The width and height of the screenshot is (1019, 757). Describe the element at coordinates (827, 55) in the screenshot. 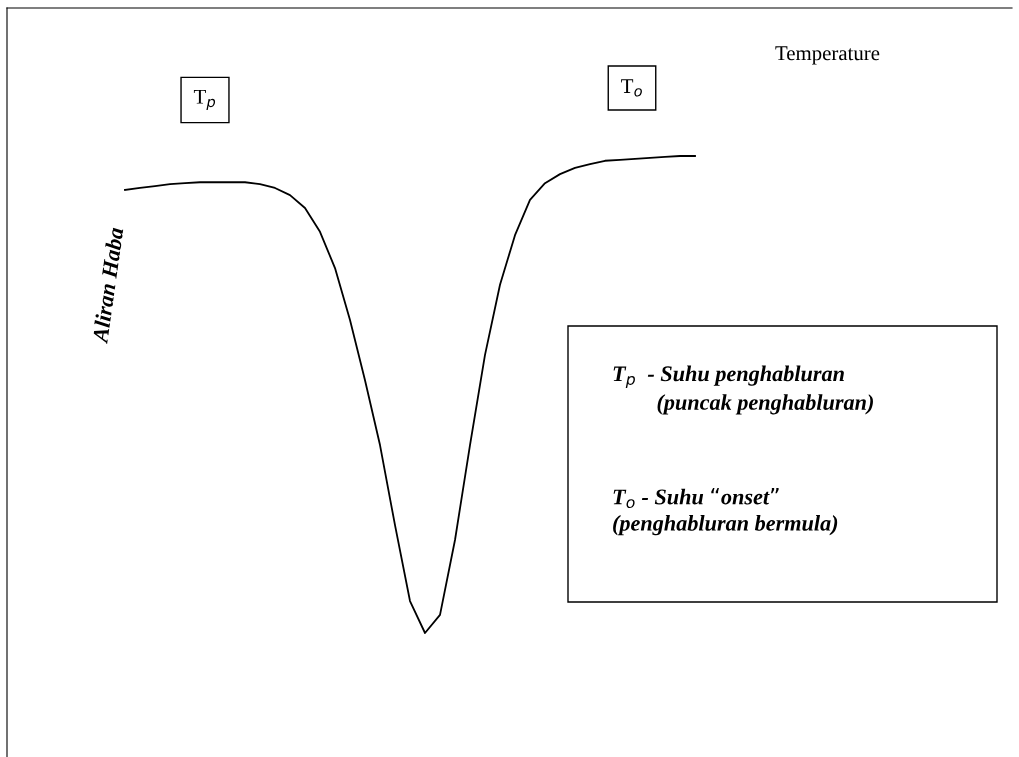

I see `text: Temperature` at that location.